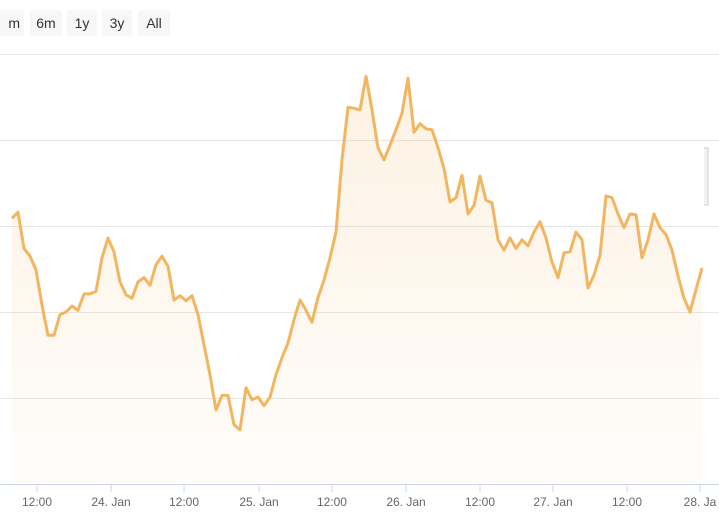  What do you see at coordinates (700, 502) in the screenshot?
I see `x-tick-label: 28. Ja` at bounding box center [700, 502].